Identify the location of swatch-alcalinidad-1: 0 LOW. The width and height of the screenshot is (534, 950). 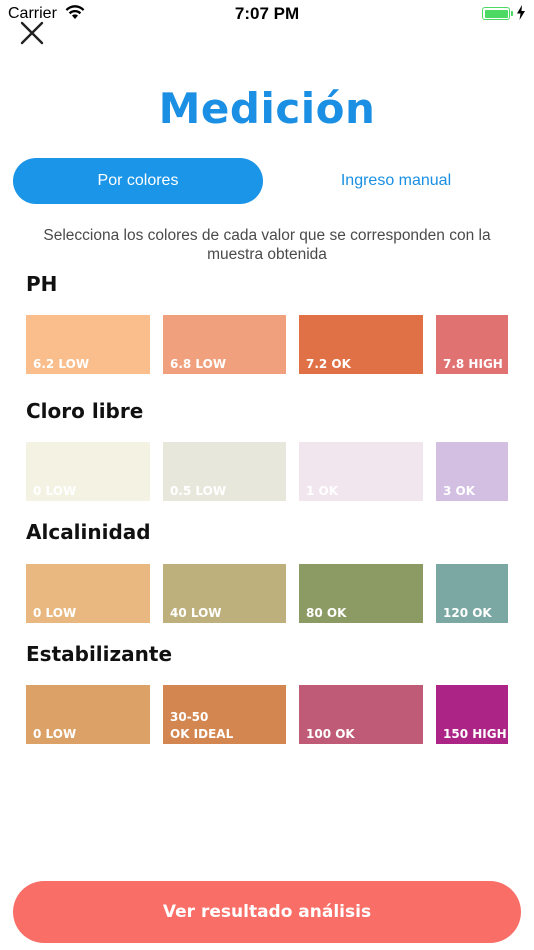
(88, 593).